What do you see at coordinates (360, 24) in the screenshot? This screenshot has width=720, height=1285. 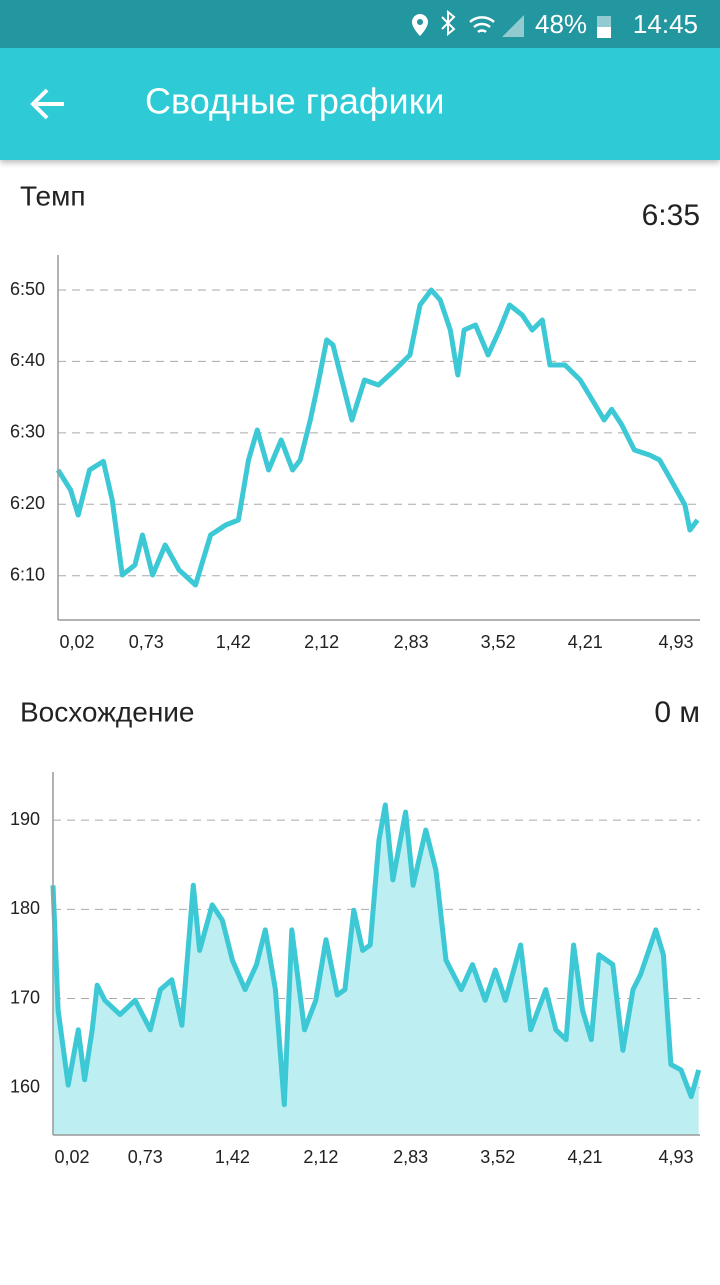 I see `status-bar` at bounding box center [360, 24].